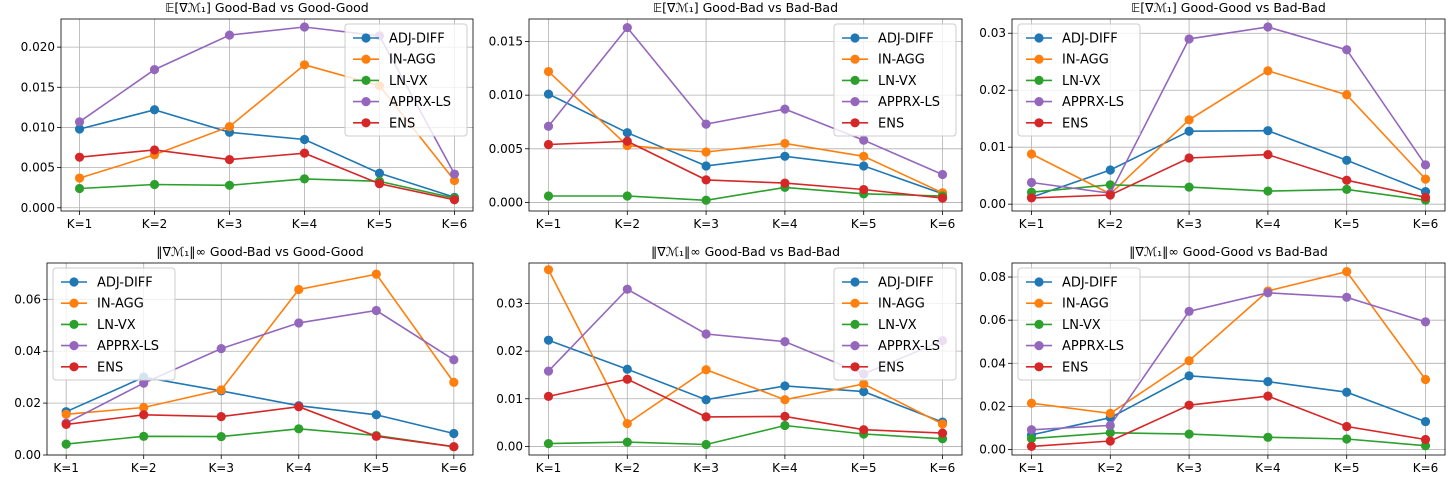 The width and height of the screenshot is (1456, 480). I want to click on axes-frame, so click(1228, 359).